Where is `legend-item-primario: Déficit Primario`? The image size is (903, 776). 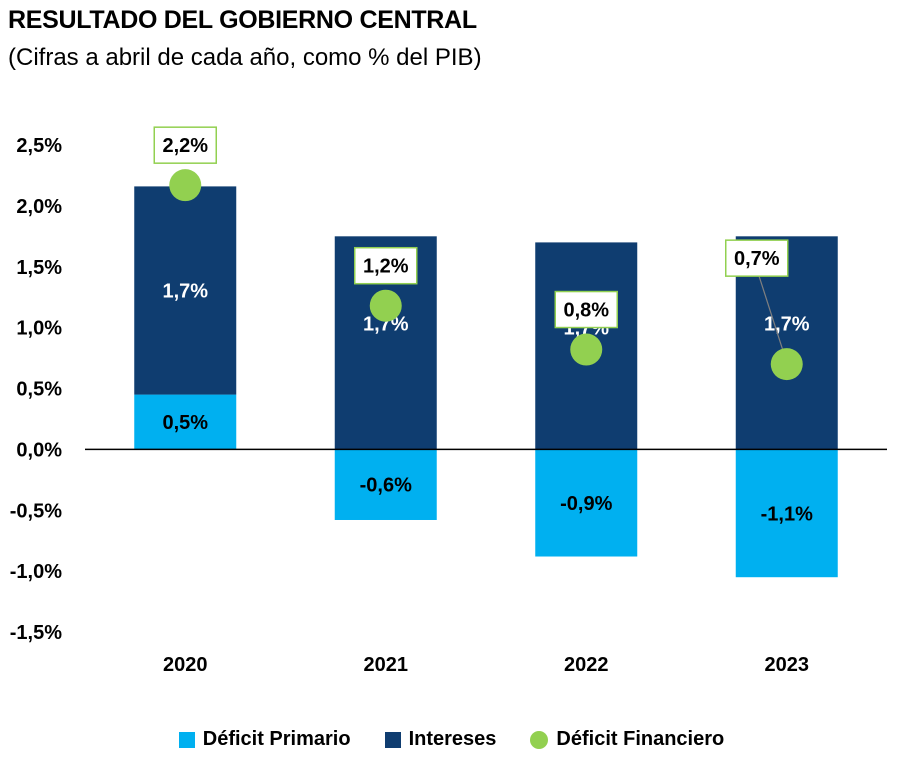 legend-item-primario: Déficit Primario is located at coordinates (264, 739).